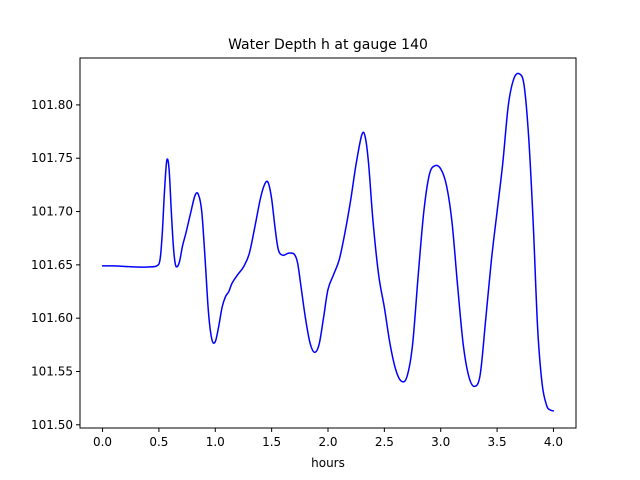 The width and height of the screenshot is (640, 480). Describe the element at coordinates (215, 442) in the screenshot. I see `x-tick-label: 1.0` at that location.